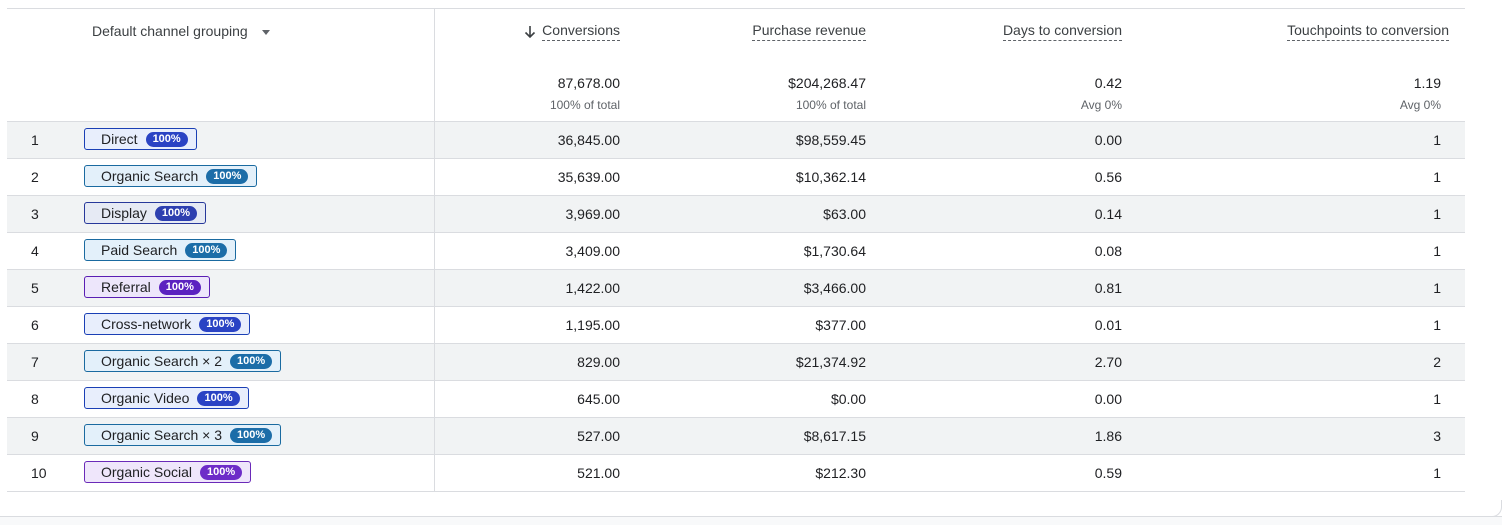 This screenshot has height=525, width=1502. What do you see at coordinates (593, 214) in the screenshot?
I see `conversions-cell: 3,969.00` at bounding box center [593, 214].